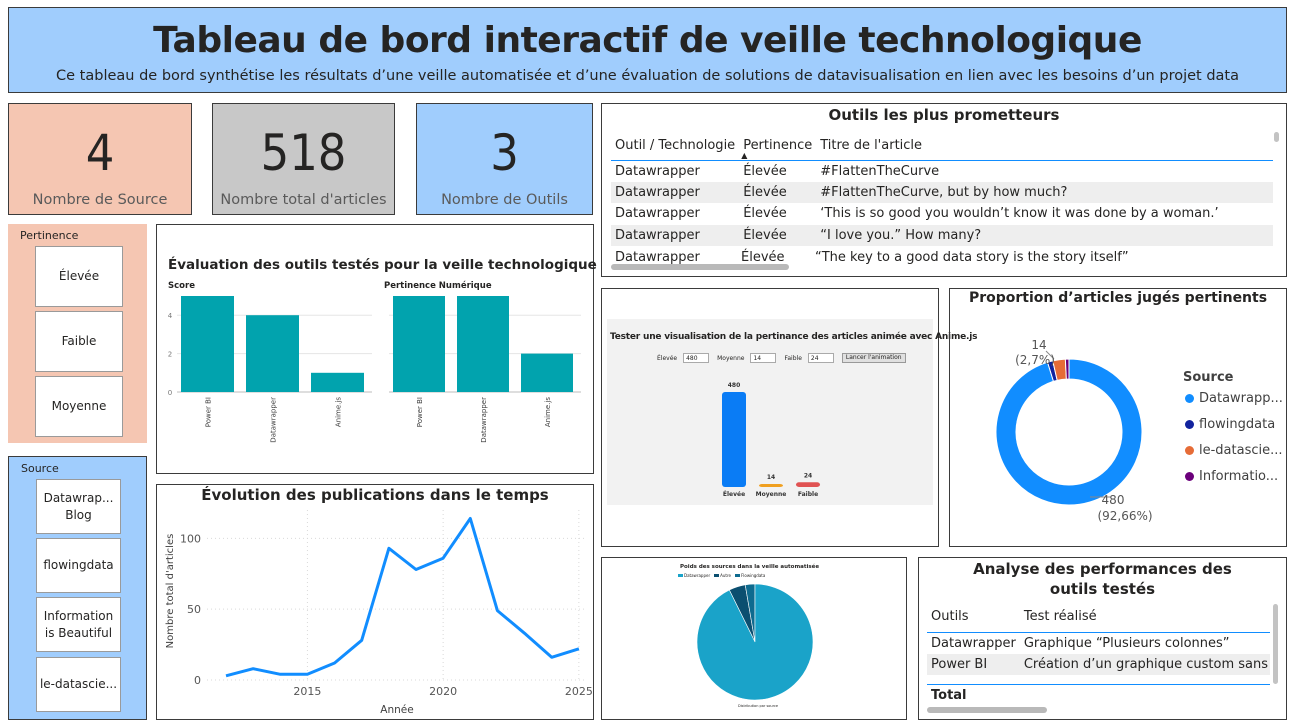 The width and height of the screenshot is (1295, 725). What do you see at coordinates (793, 358) in the screenshot?
I see `input-label: Faible` at bounding box center [793, 358].